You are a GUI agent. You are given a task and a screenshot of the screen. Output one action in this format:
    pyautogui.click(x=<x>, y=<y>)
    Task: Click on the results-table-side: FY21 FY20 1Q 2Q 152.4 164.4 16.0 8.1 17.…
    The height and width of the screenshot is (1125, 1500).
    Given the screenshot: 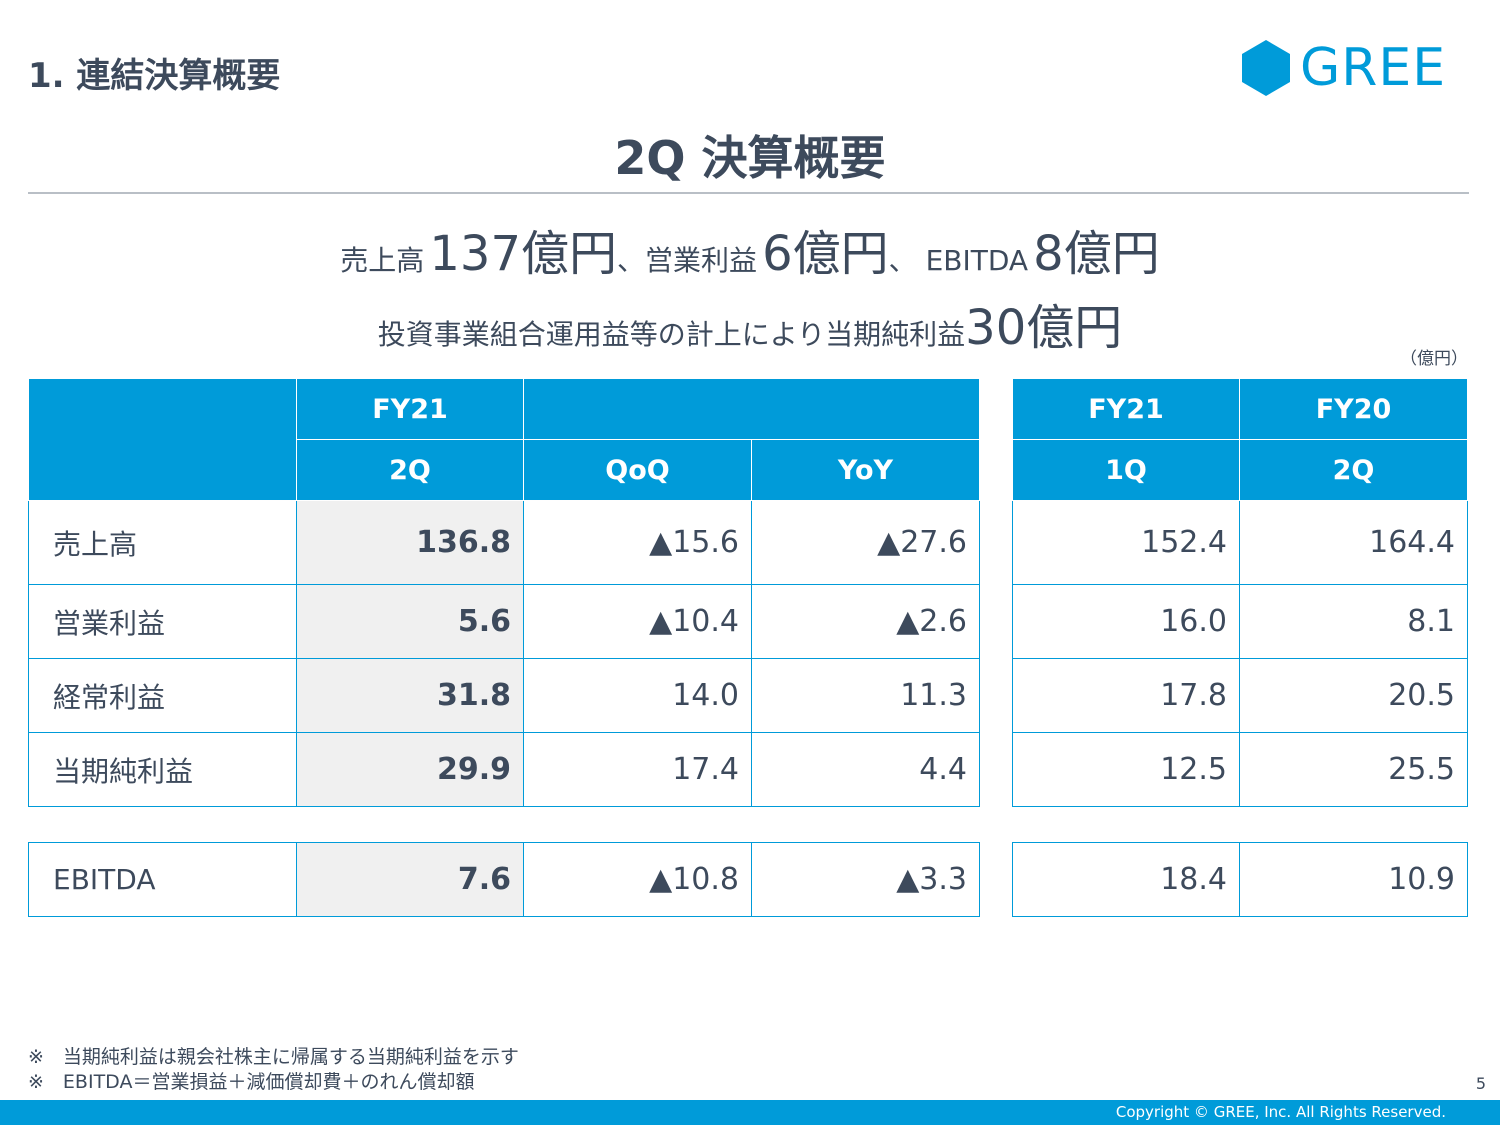 What is the action you would take?
    pyautogui.click(x=1240, y=592)
    